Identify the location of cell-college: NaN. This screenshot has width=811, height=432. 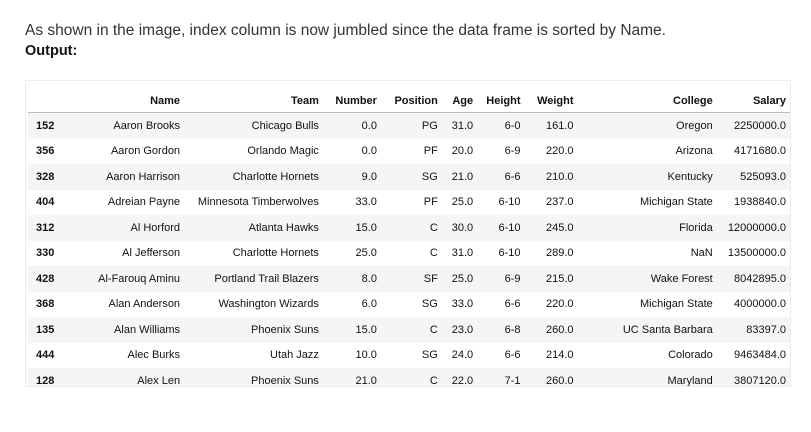
(701, 253).